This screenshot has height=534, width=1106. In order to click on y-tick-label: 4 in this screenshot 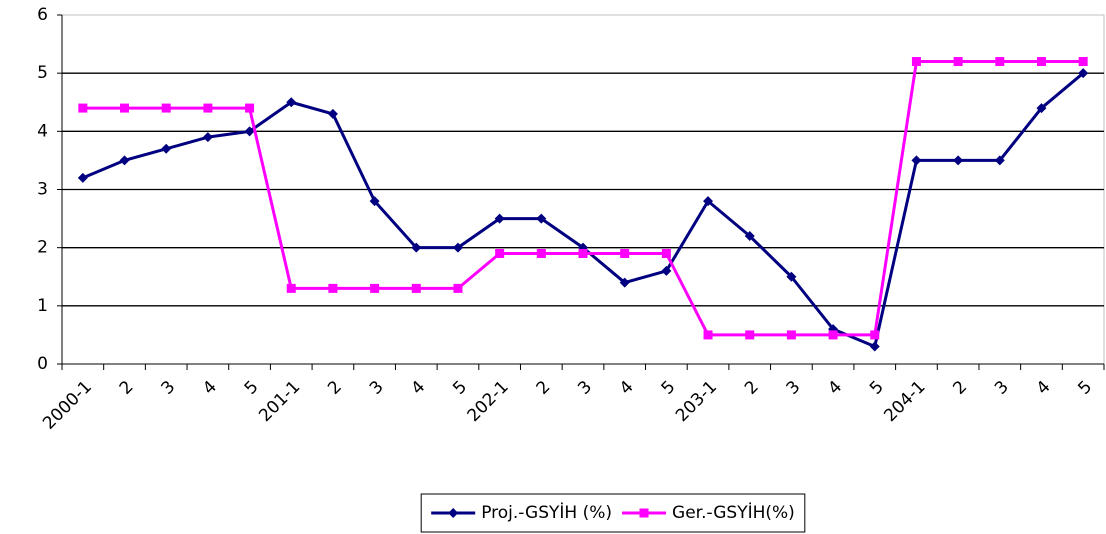, I will do `click(42, 131)`.